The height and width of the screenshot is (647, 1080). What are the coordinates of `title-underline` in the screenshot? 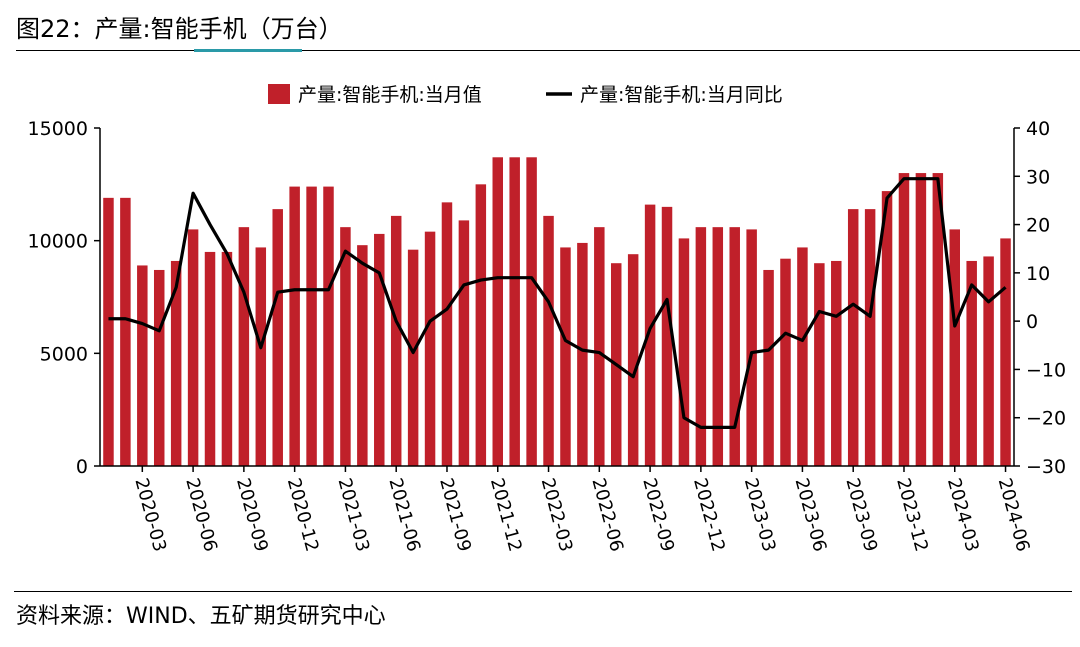 It's located at (548, 50).